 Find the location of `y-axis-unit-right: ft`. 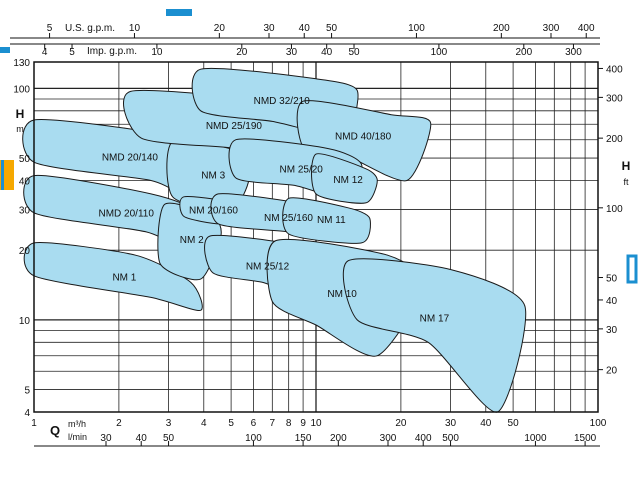

y-axis-unit-right: ft is located at coordinates (626, 182).